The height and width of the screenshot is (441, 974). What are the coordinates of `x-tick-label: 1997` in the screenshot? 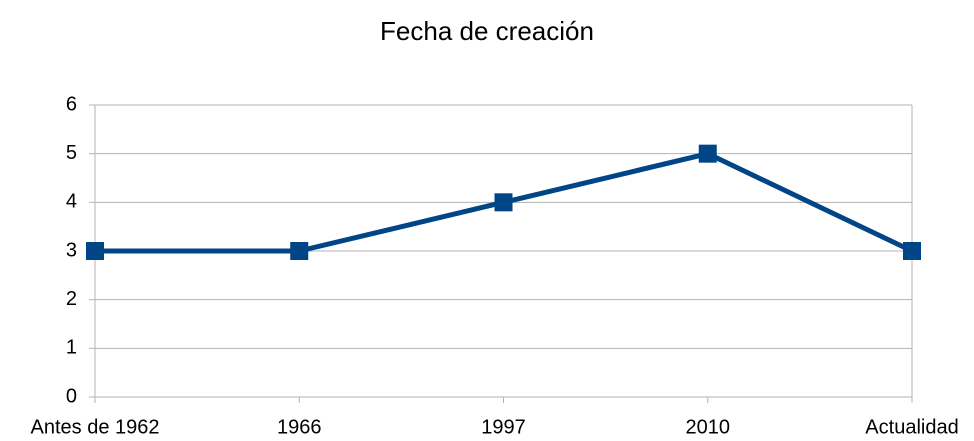 It's located at (503, 427).